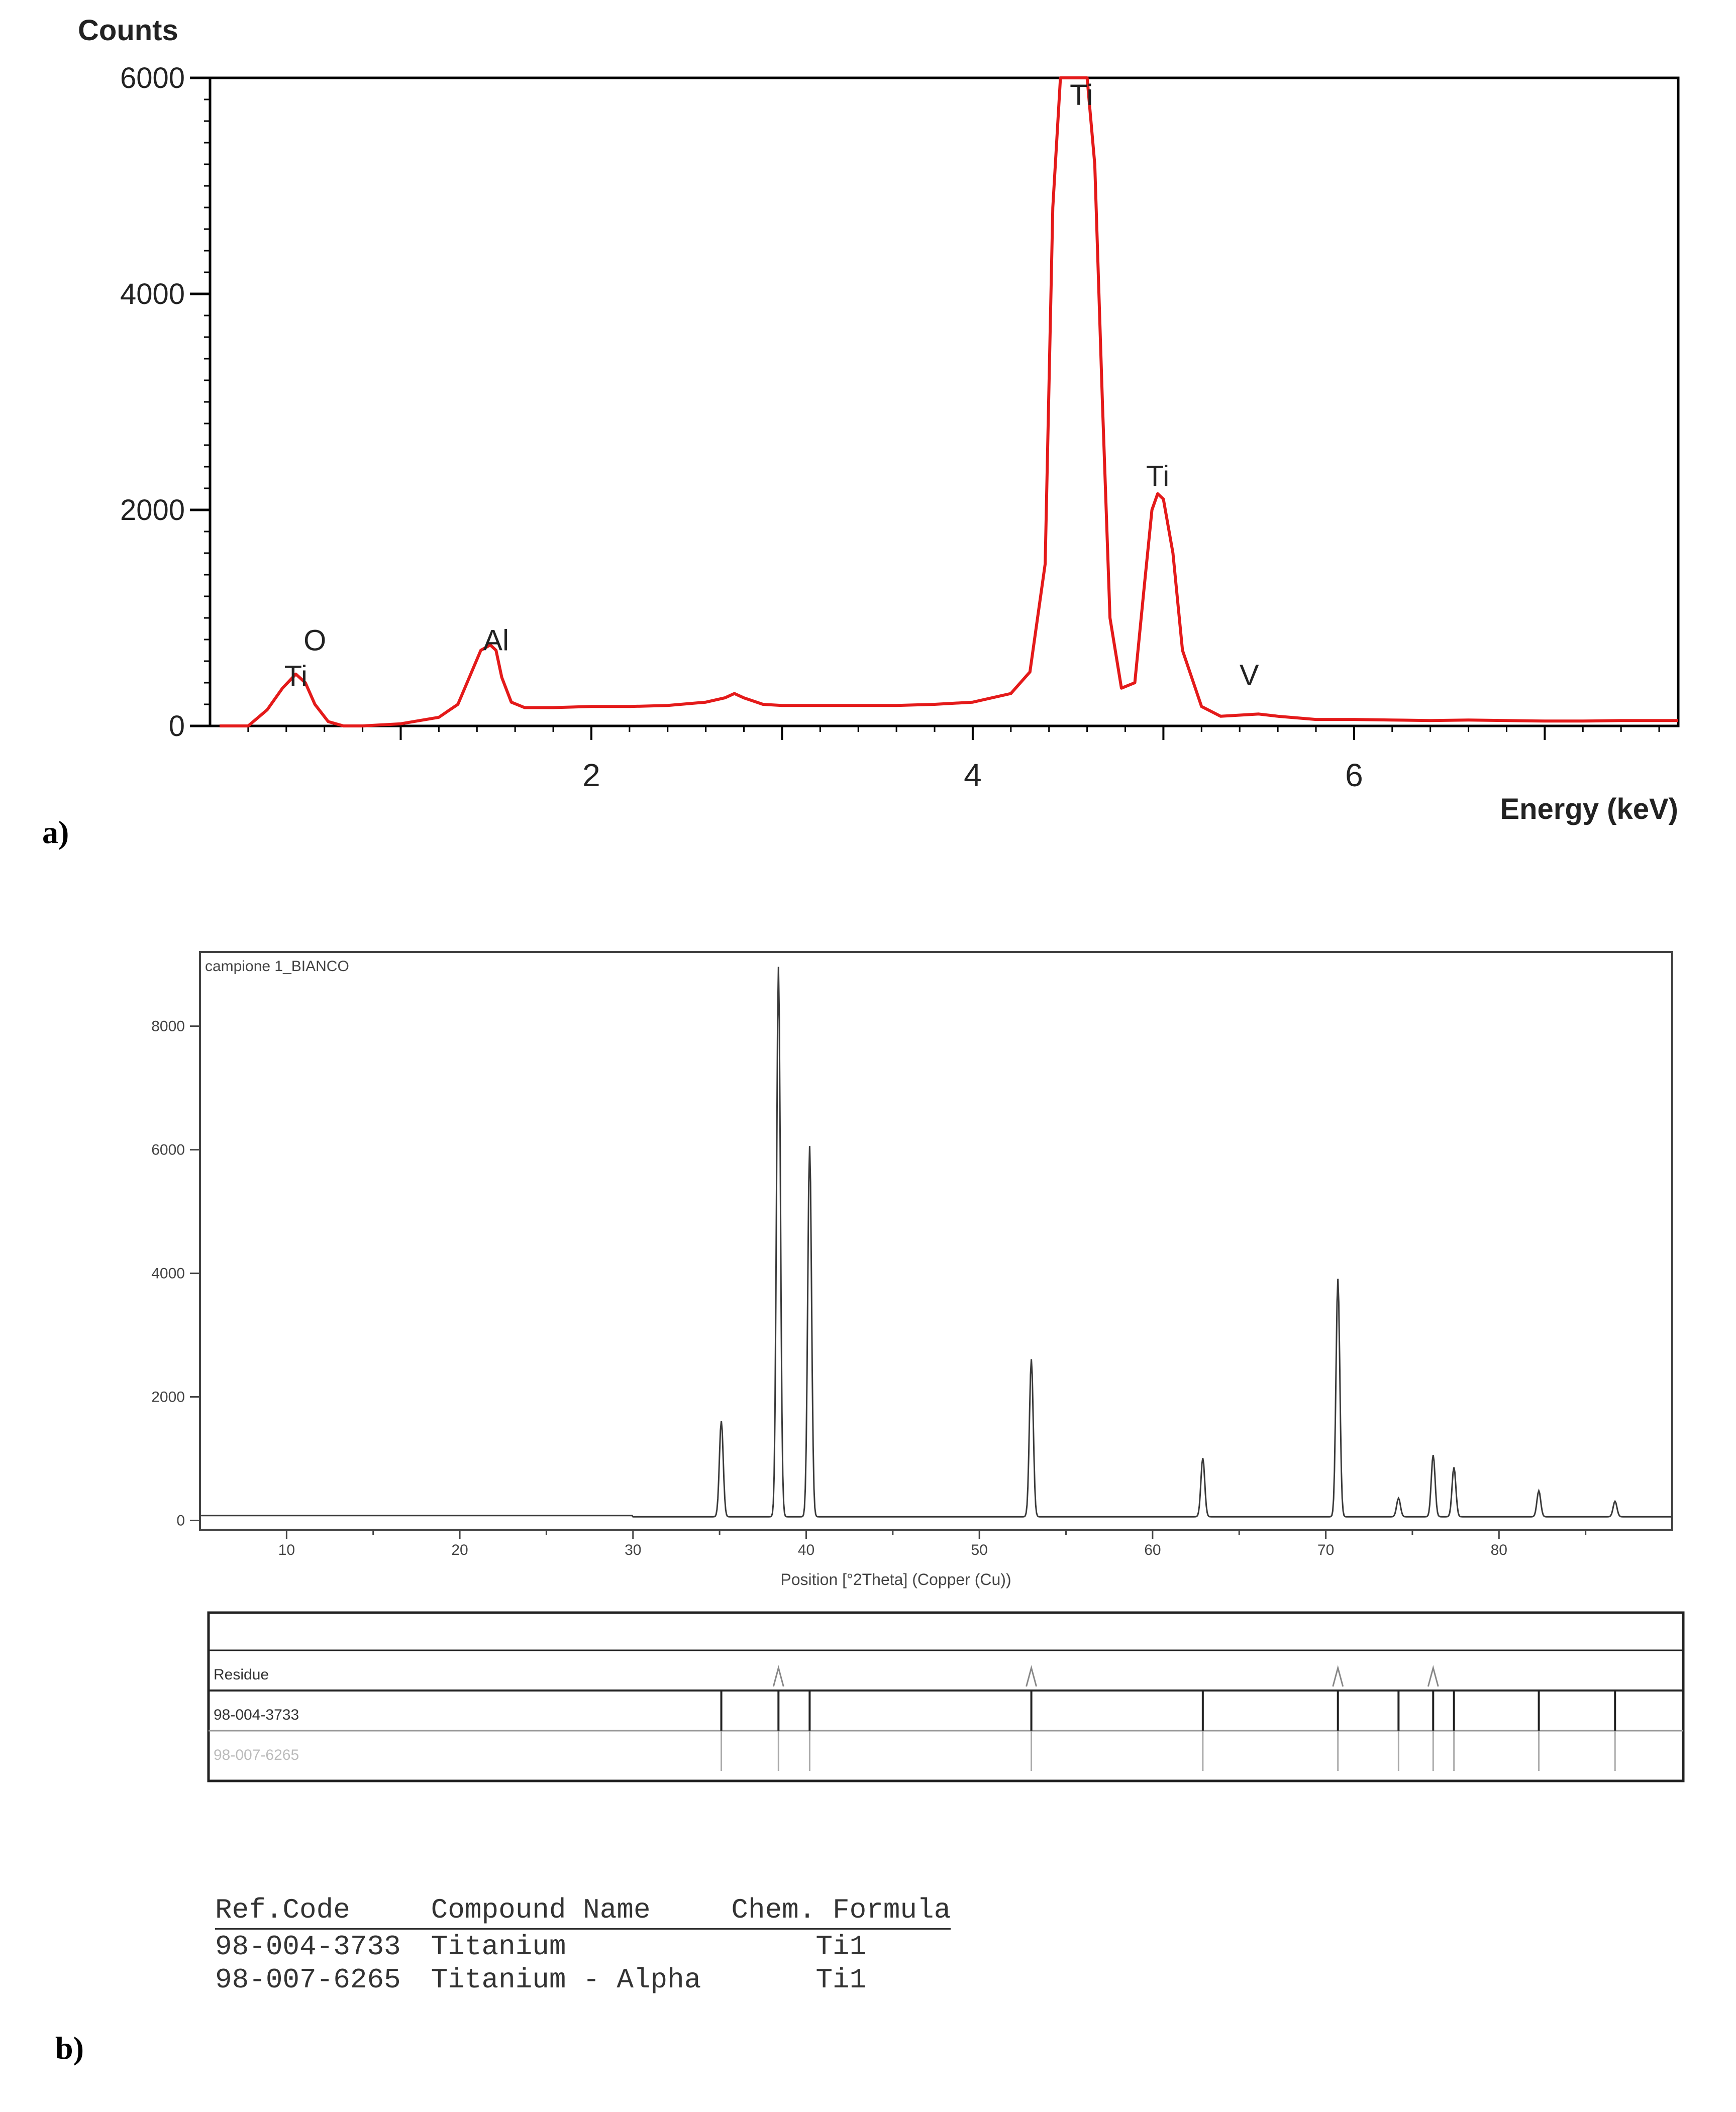  Describe the element at coordinates (1499, 1550) in the screenshot. I see `x-tick-label: 80` at that location.